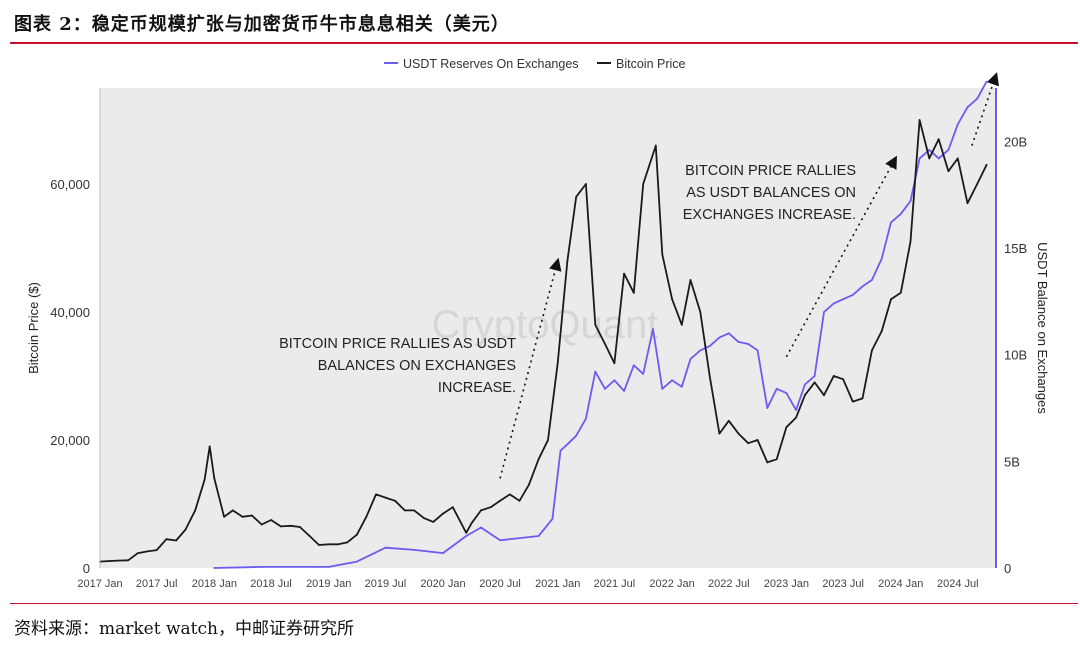  Describe the element at coordinates (491, 64) in the screenshot. I see `legend-label-usdt: USDT Reserves On Exchanges` at that location.